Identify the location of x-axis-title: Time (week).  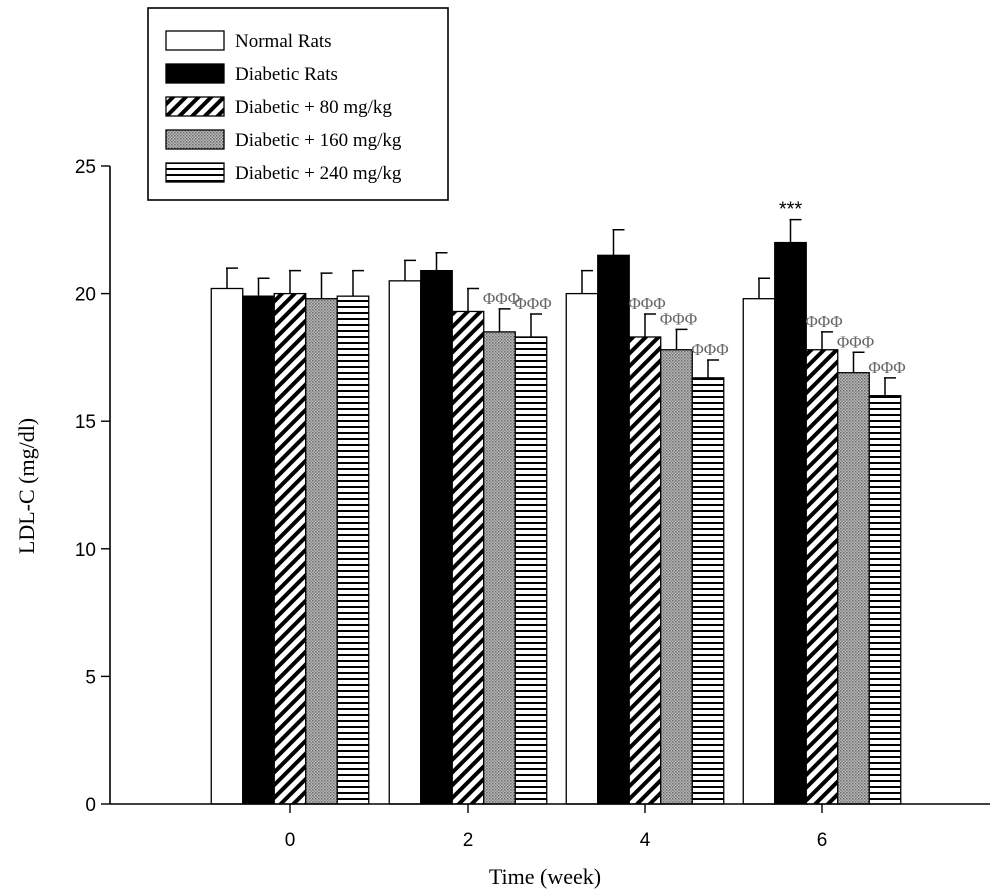
(545, 876).